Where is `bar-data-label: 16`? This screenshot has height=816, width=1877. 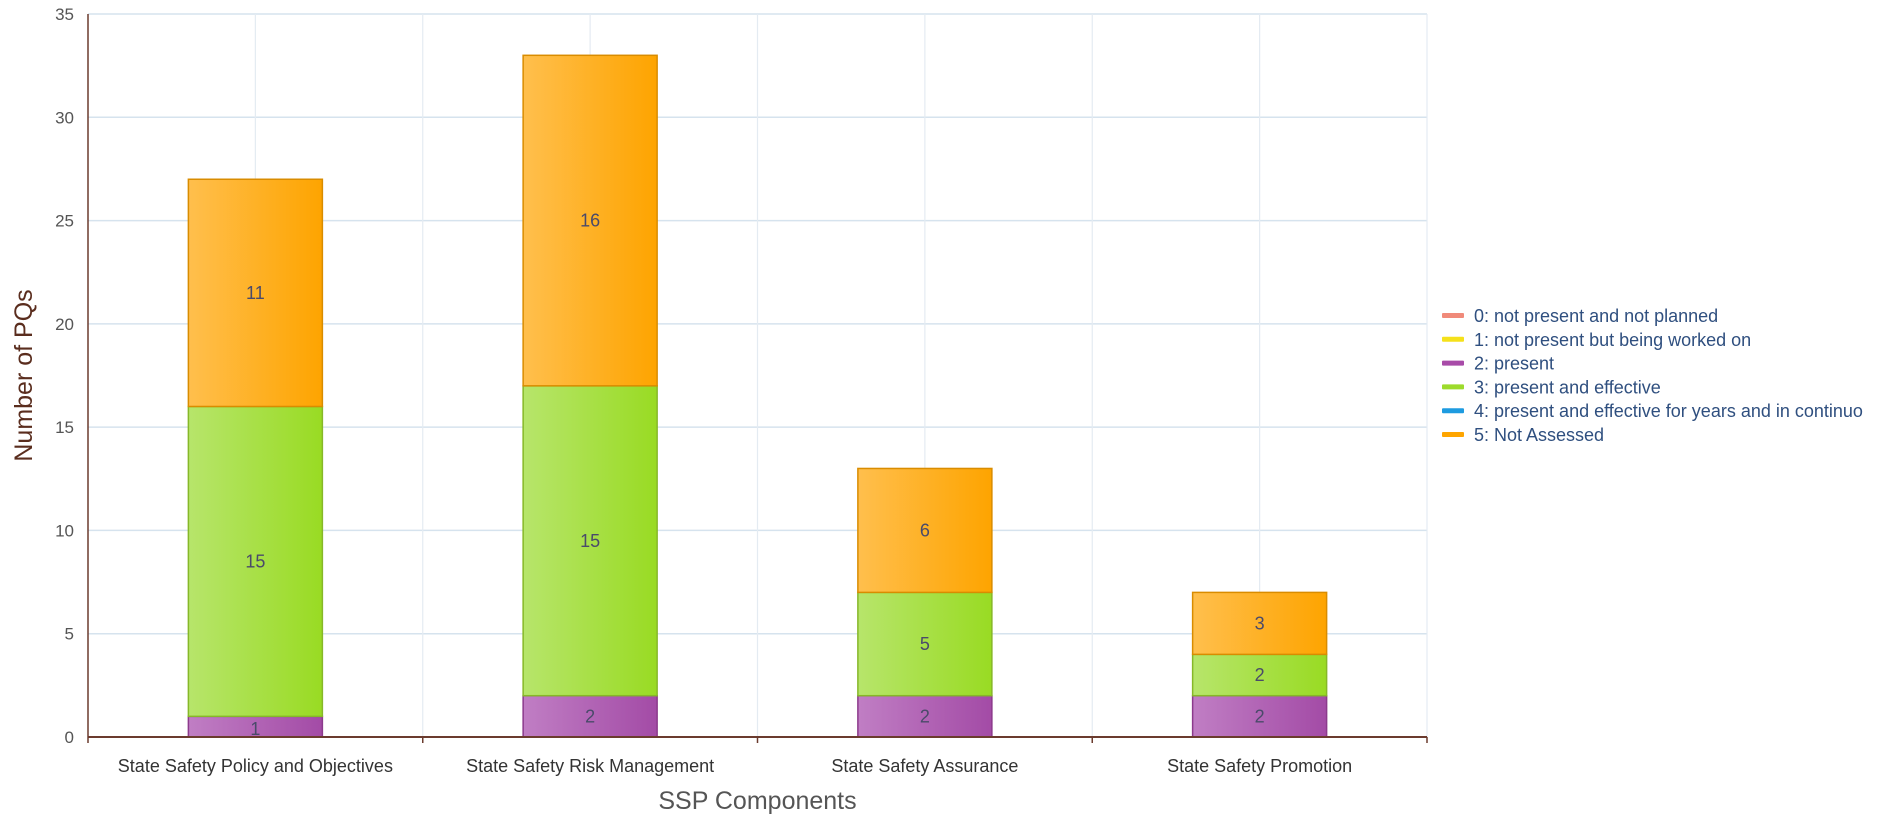 bar-data-label: 16 is located at coordinates (590, 221).